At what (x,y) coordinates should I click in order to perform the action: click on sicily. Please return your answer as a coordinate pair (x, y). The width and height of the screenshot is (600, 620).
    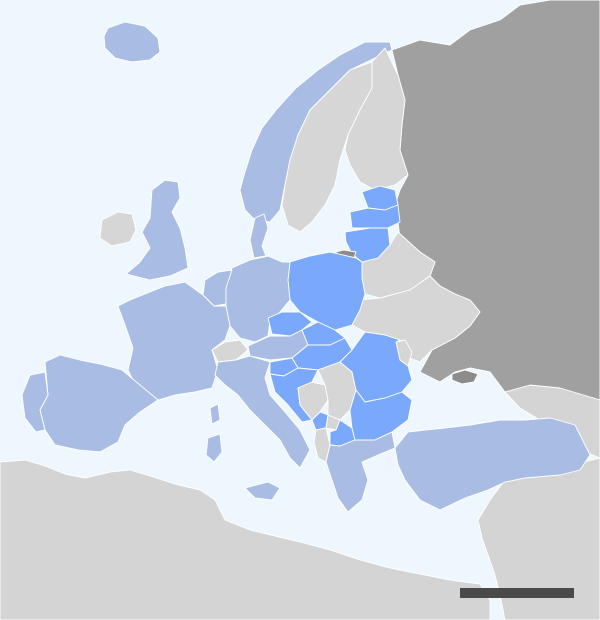
    Looking at the image, I should click on (262, 491).